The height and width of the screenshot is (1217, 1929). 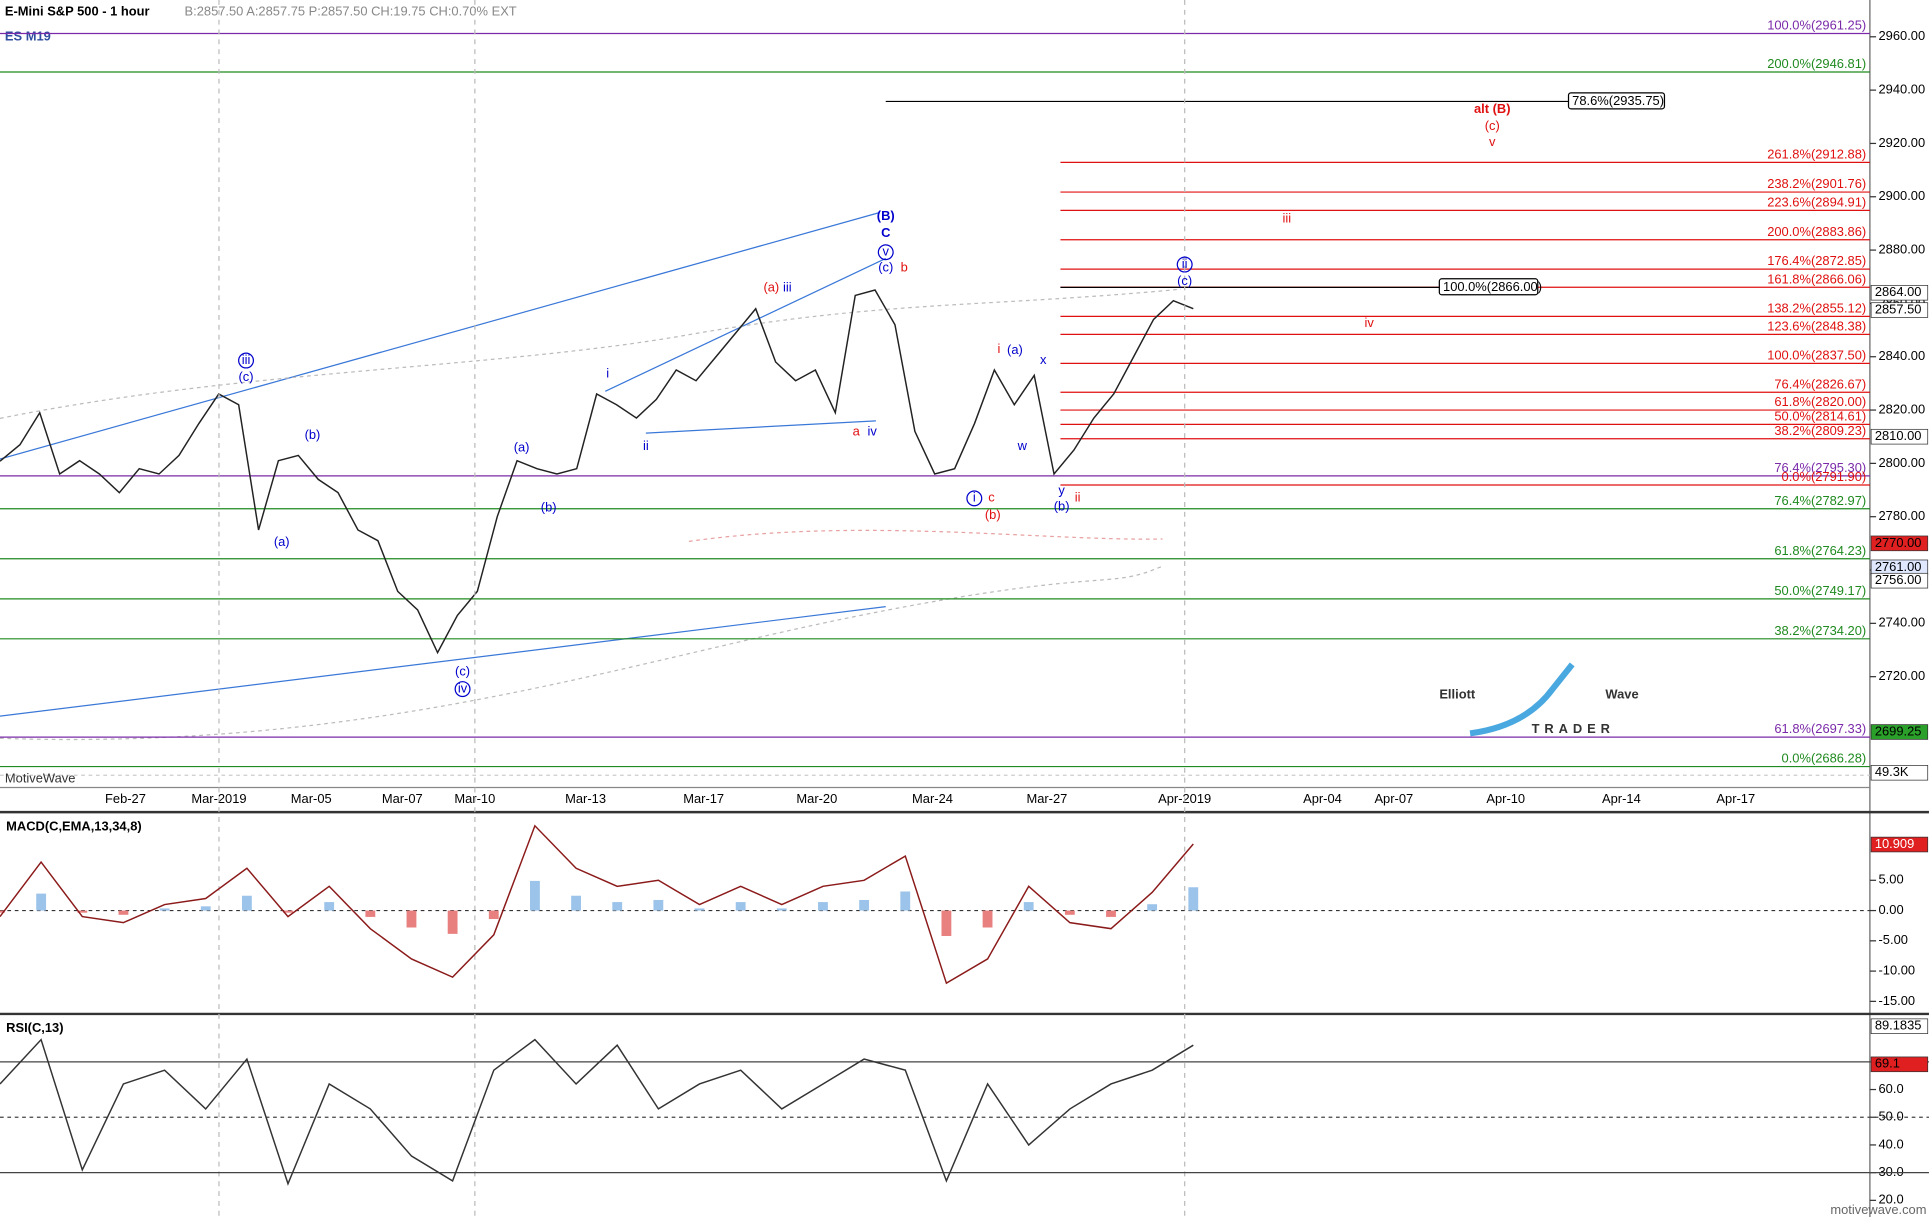 What do you see at coordinates (1322, 798) in the screenshot?
I see `x-tick-label: Apr-04` at bounding box center [1322, 798].